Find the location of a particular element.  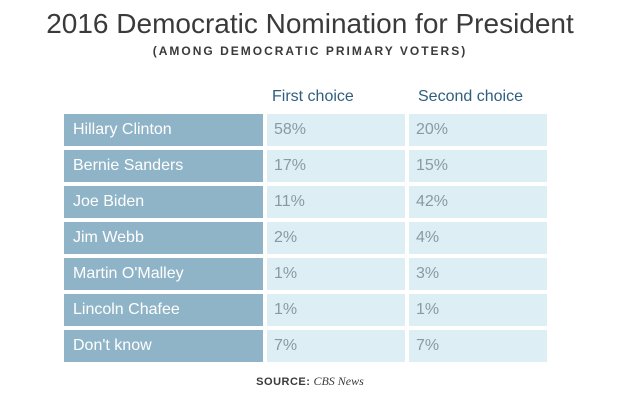

source-note: SOURCE: CBS News is located at coordinates (310, 381).